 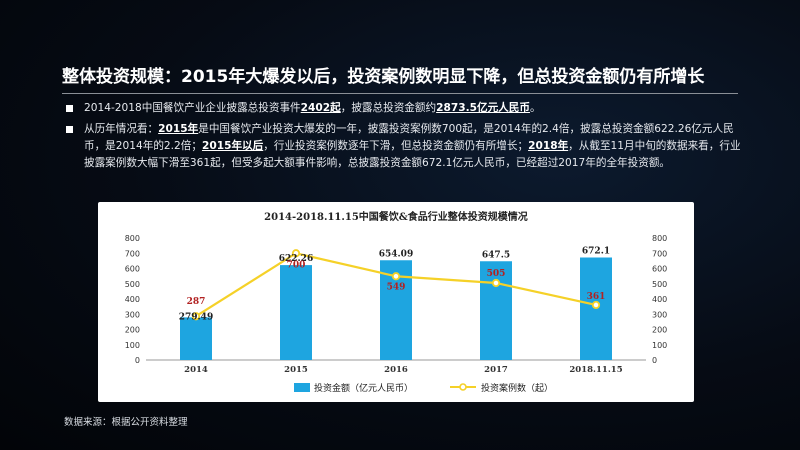 I want to click on bullet-2-text-1: 从历年情况看：, so click(x=121, y=129).